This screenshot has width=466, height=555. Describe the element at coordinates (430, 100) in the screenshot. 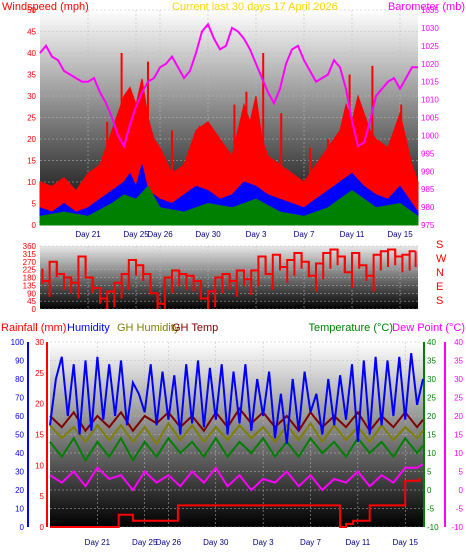

I see `barometer-tick-label: 1010` at that location.